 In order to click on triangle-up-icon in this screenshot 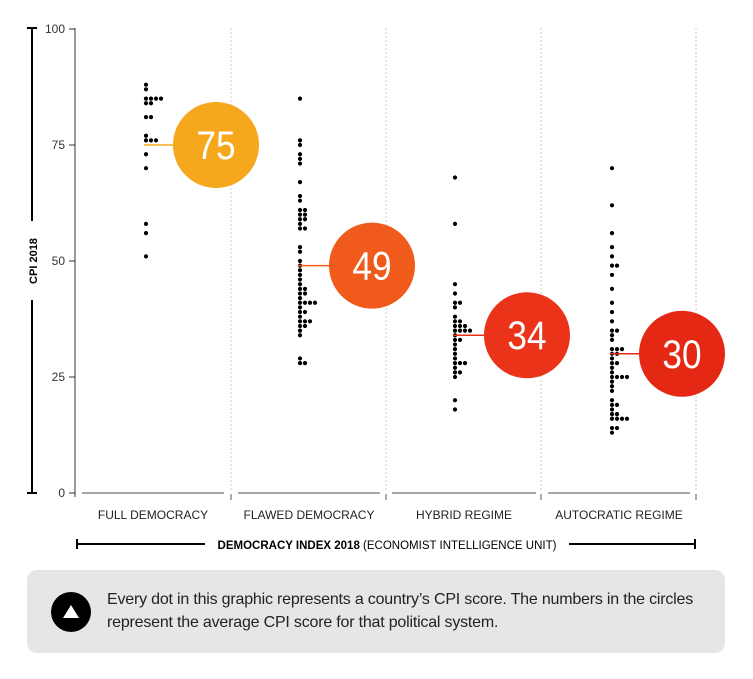, I will do `click(71, 612)`.